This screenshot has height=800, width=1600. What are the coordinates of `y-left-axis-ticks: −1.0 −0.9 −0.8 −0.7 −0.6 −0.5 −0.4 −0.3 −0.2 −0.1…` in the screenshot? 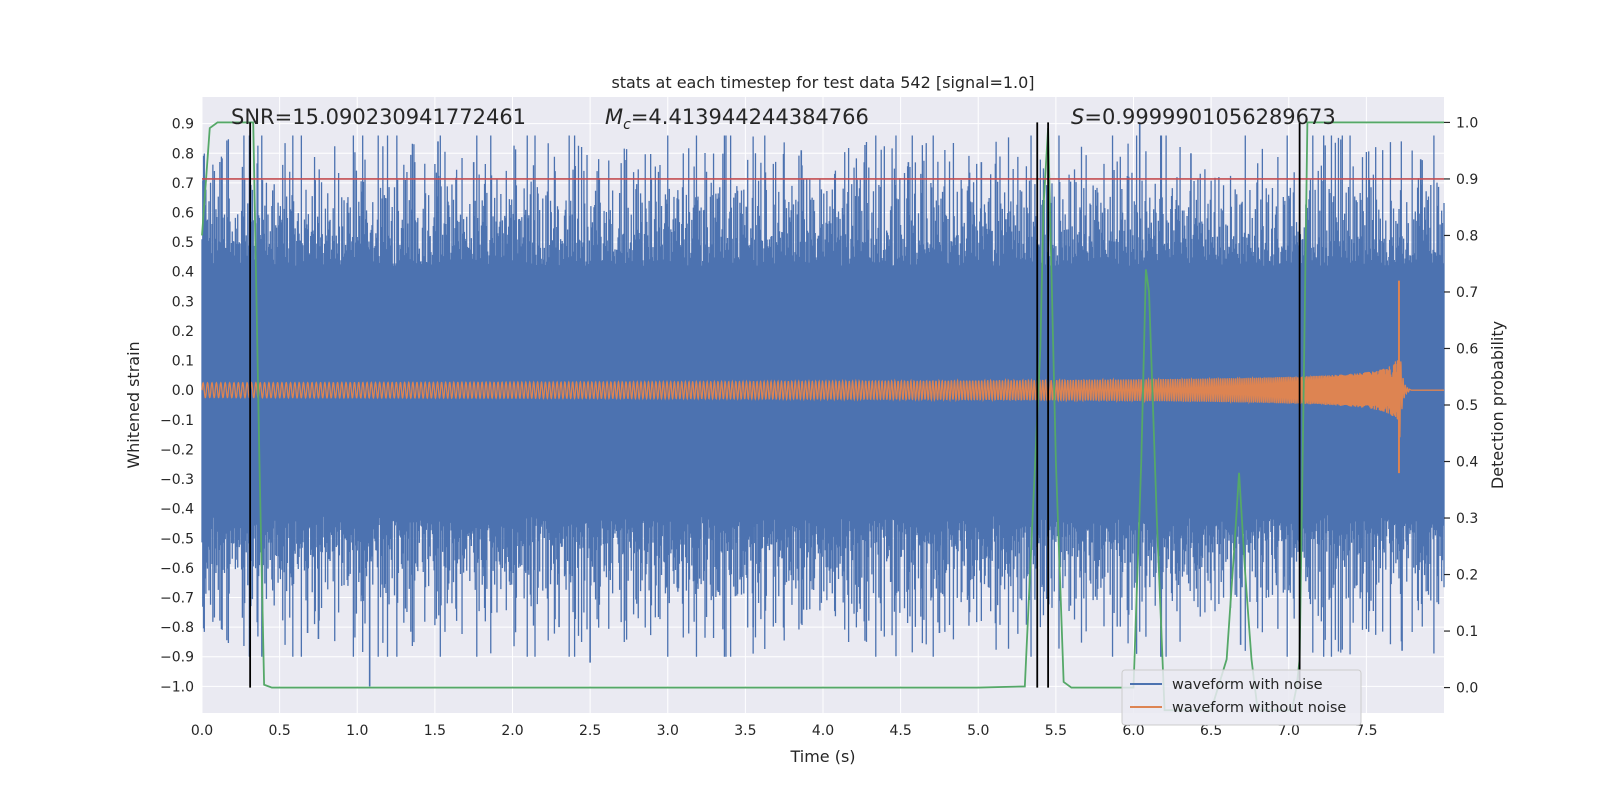 It's located at (177, 406).